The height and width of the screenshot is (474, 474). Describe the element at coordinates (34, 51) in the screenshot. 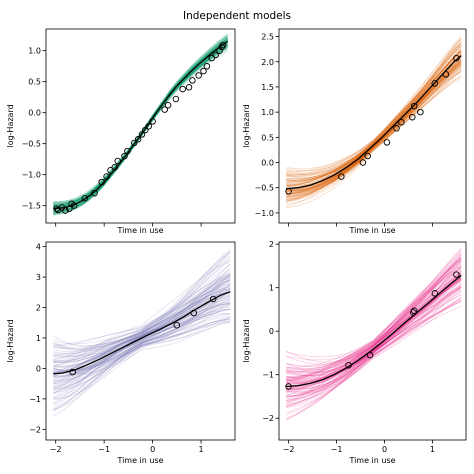

I see `y-tick-label: 1.0` at that location.